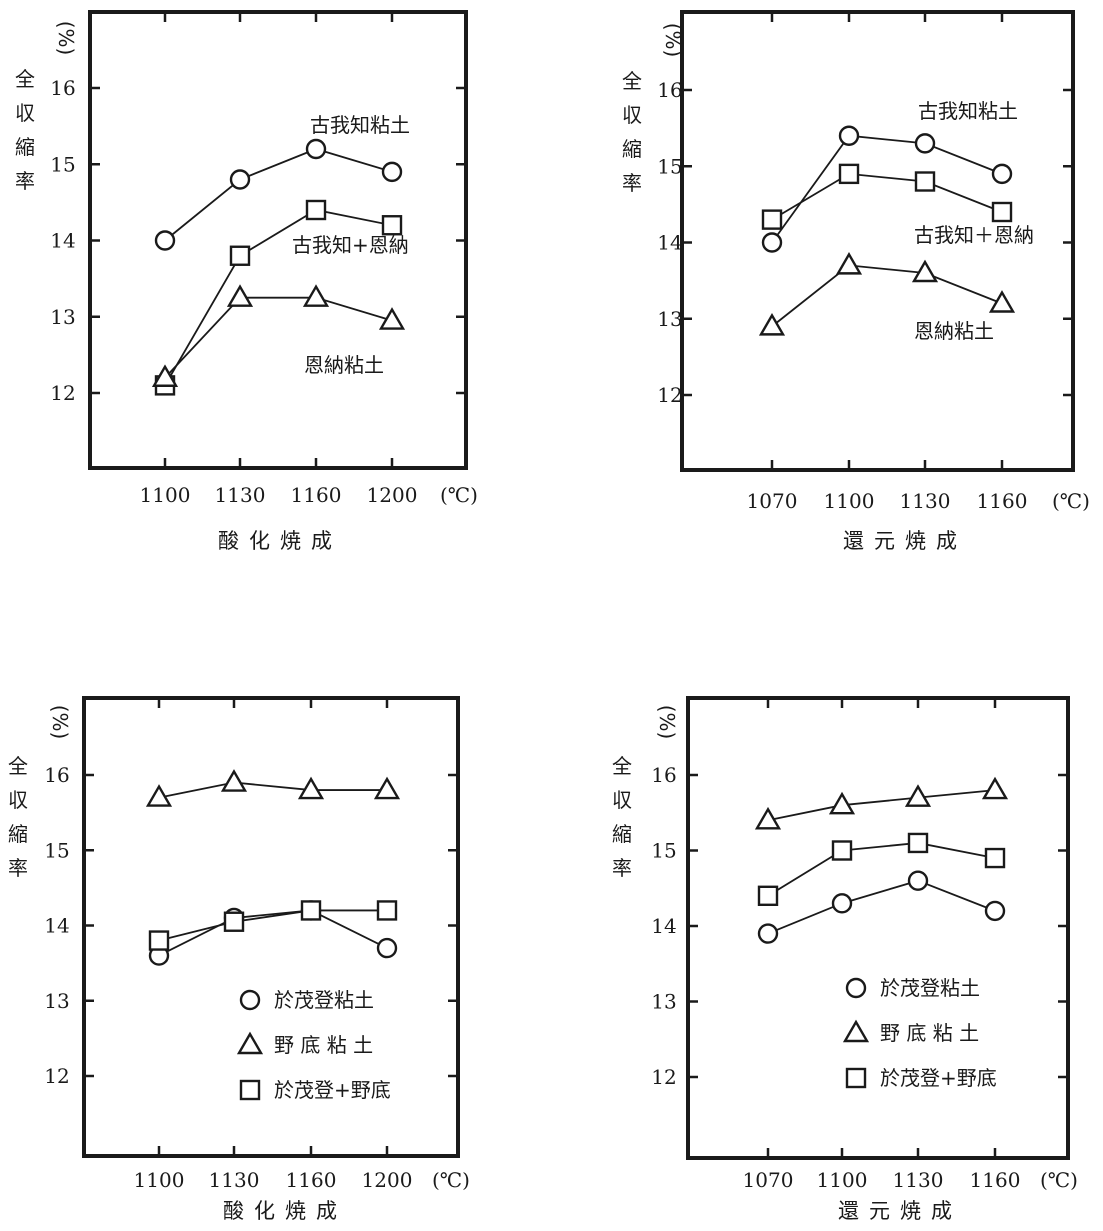 This screenshot has width=1103, height=1231. Describe the element at coordinates (938, 1078) in the screenshot. I see `legend-label: 於茂登+野底` at that location.